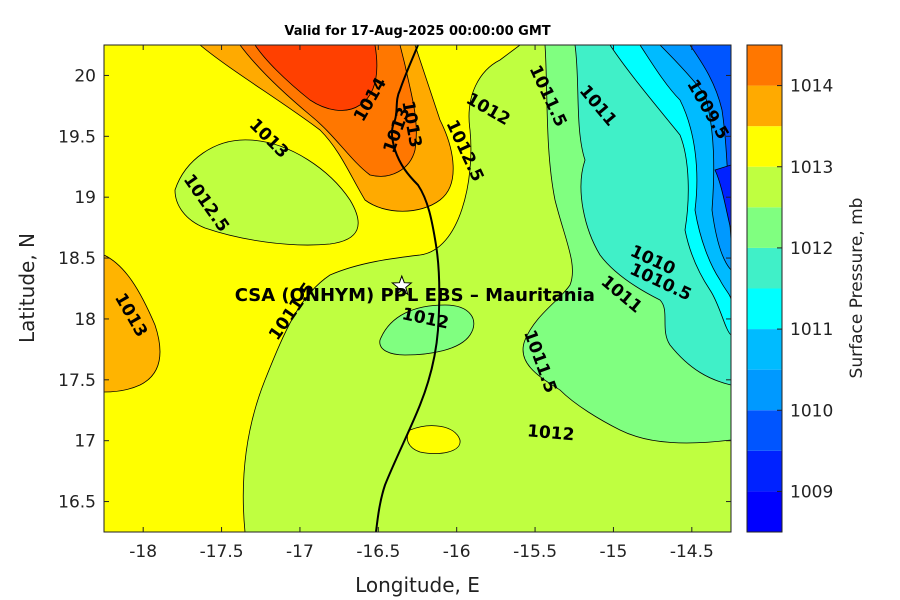 The width and height of the screenshot is (900, 600). I want to click on station-label: CSA (ONHYM) PPL EBS – Mauritania, so click(415, 295).